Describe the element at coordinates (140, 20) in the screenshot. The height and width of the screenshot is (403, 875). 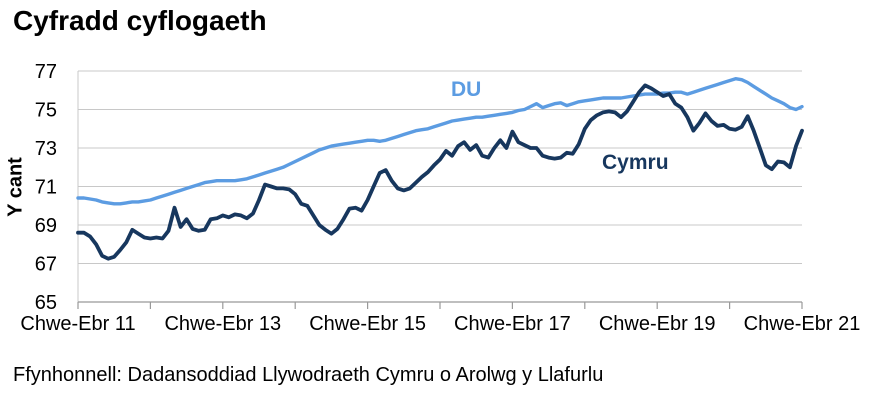
I see `chart-title: Cyfradd cyflogaeth` at that location.